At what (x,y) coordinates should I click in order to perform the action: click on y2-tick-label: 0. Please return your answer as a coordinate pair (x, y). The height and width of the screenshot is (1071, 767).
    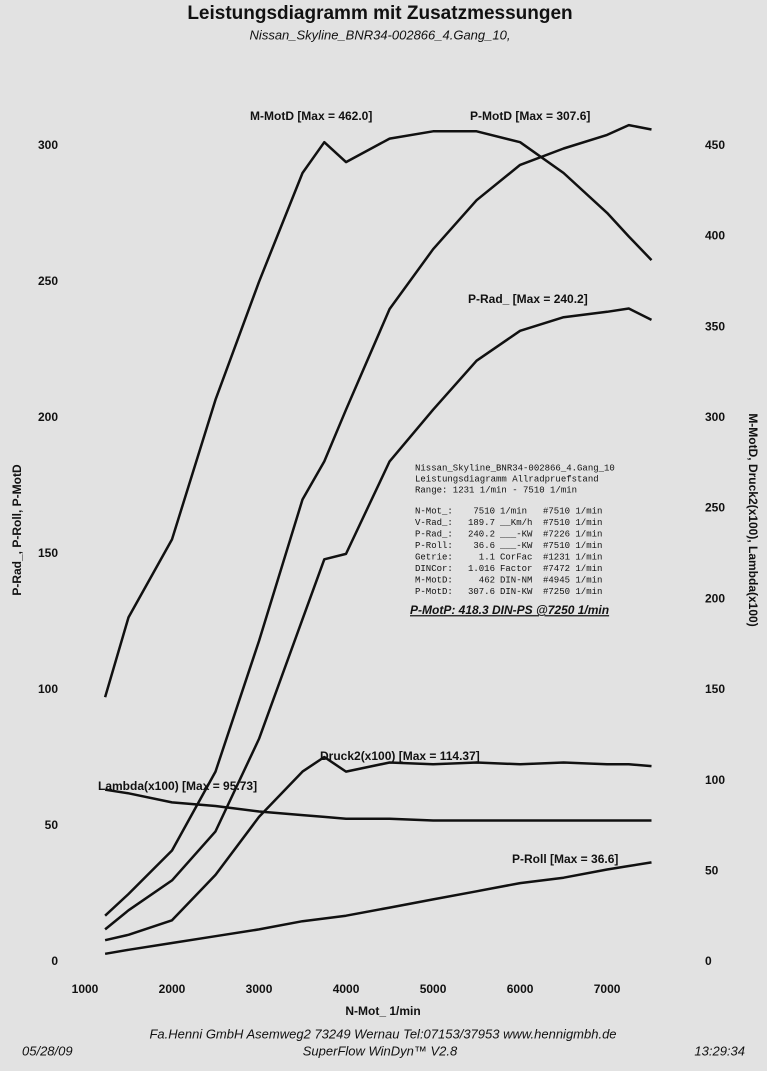
    Looking at the image, I should click on (708, 961).